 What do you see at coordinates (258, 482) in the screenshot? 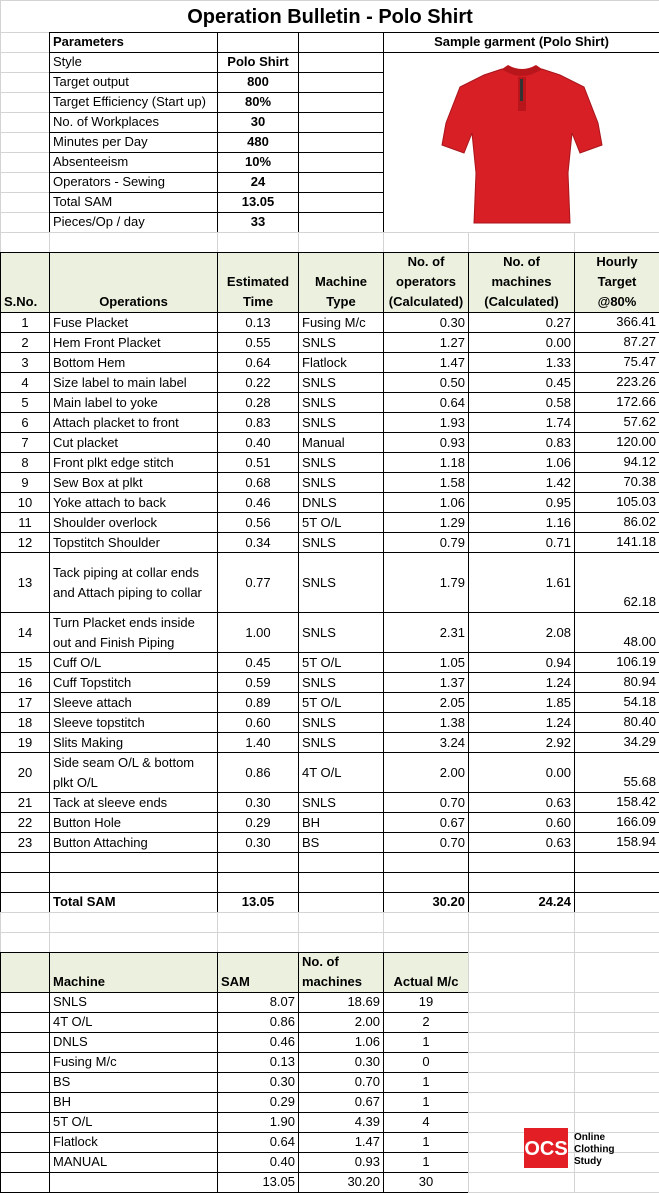
I see `estimated-time: 0.68` at bounding box center [258, 482].